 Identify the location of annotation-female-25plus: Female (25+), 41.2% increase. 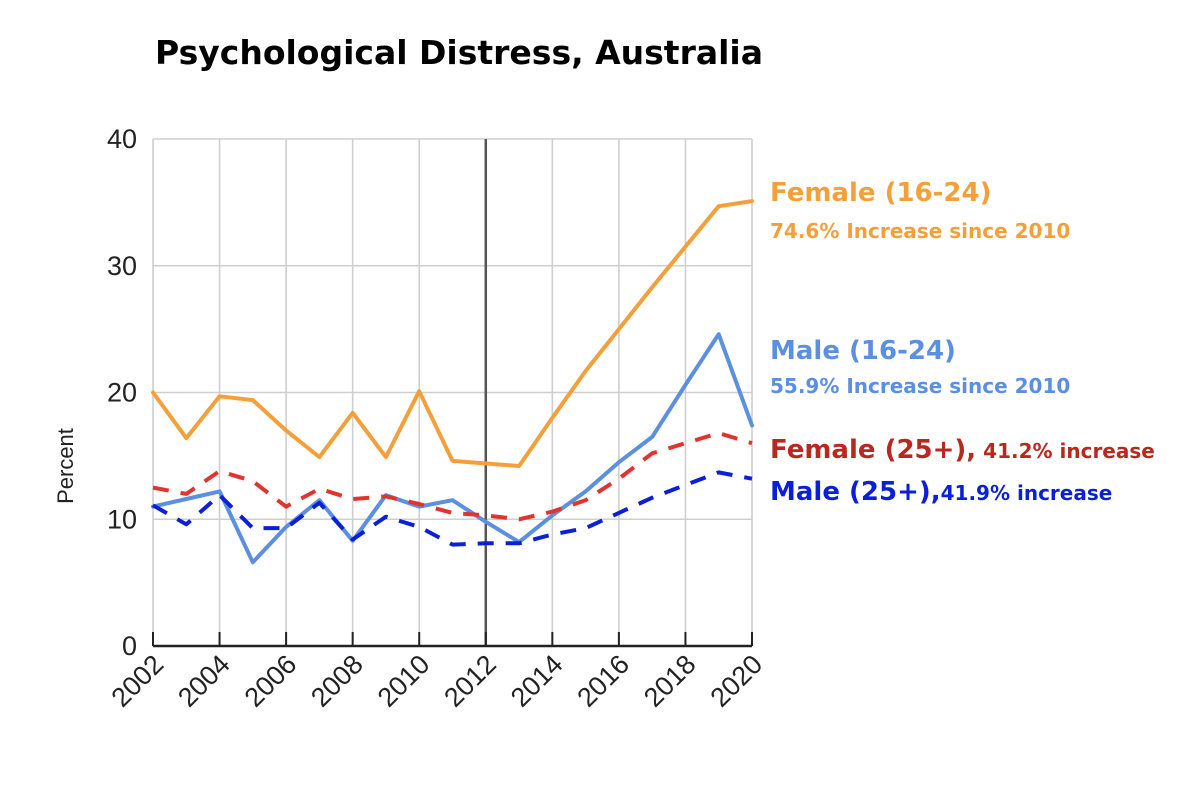
(962, 450).